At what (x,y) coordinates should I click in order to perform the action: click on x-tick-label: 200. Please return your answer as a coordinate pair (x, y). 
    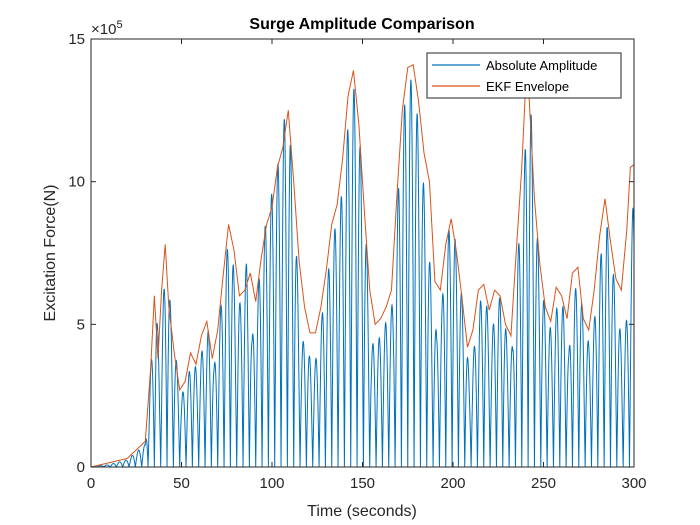
    Looking at the image, I should click on (452, 483).